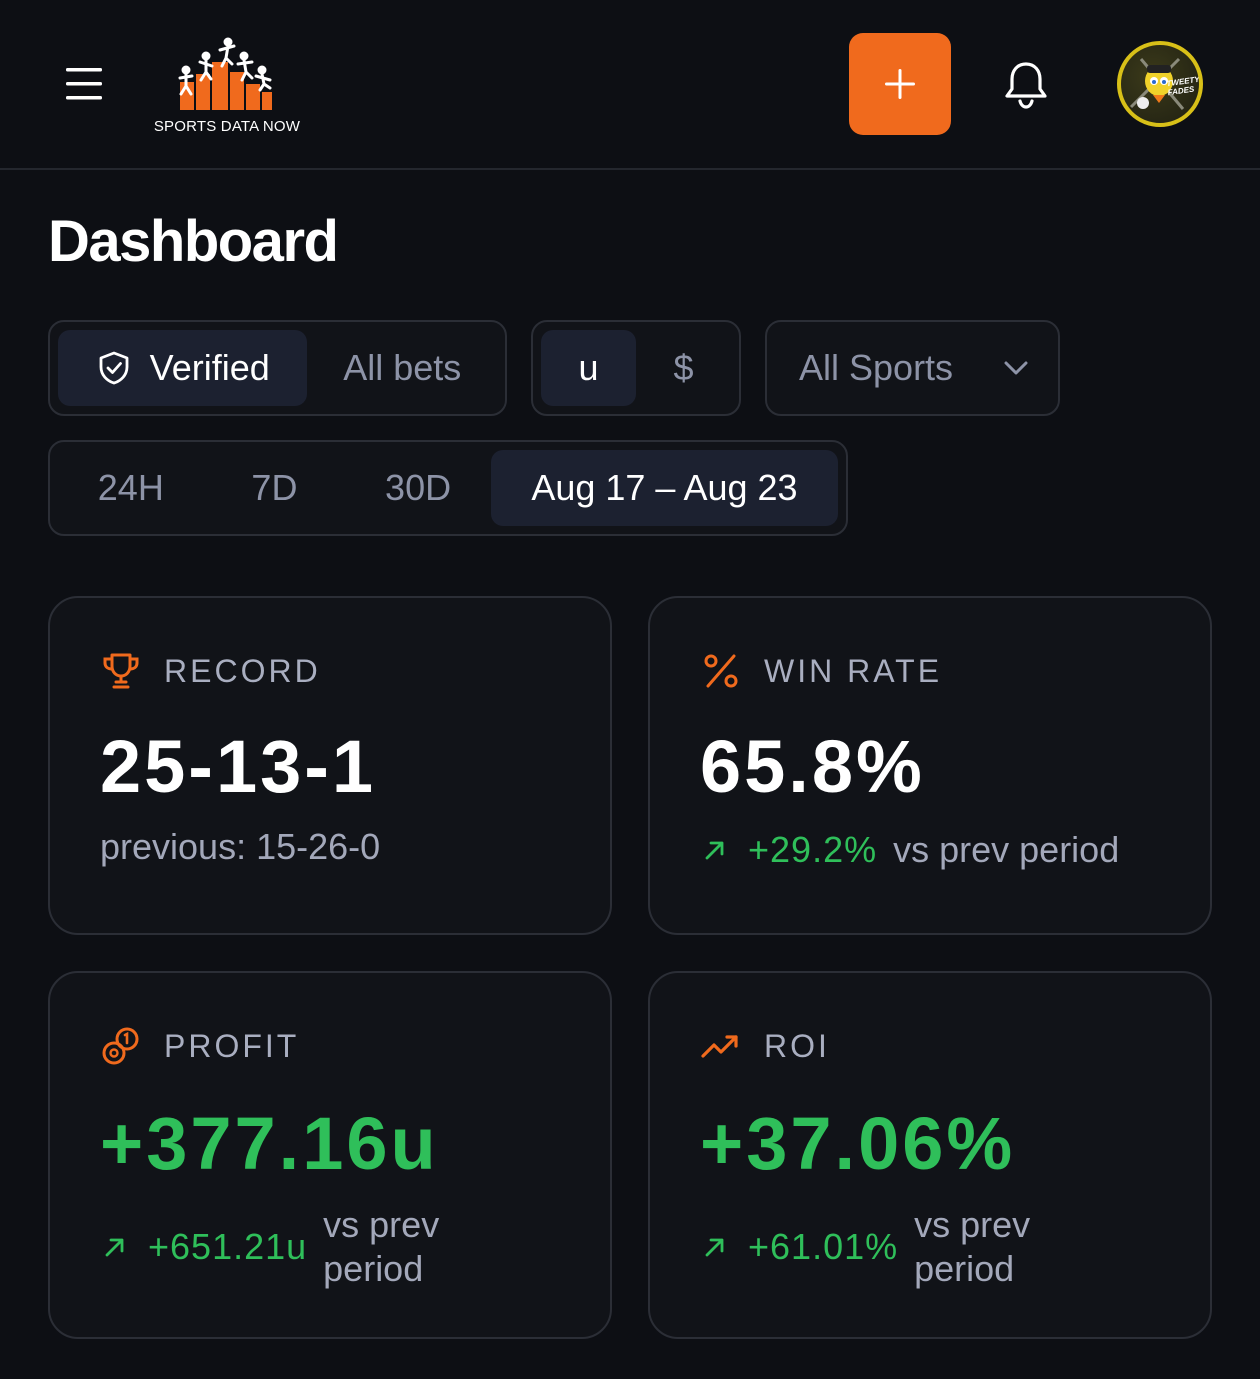  Describe the element at coordinates (719, 1046) in the screenshot. I see `trending-up-icon` at that location.